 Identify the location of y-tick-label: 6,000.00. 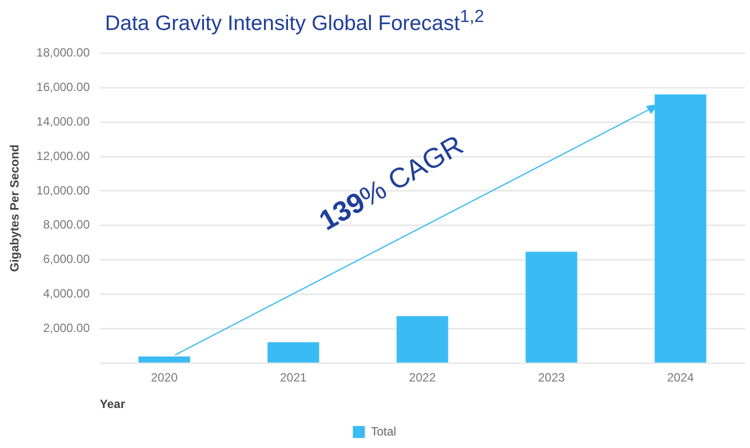
(66, 259).